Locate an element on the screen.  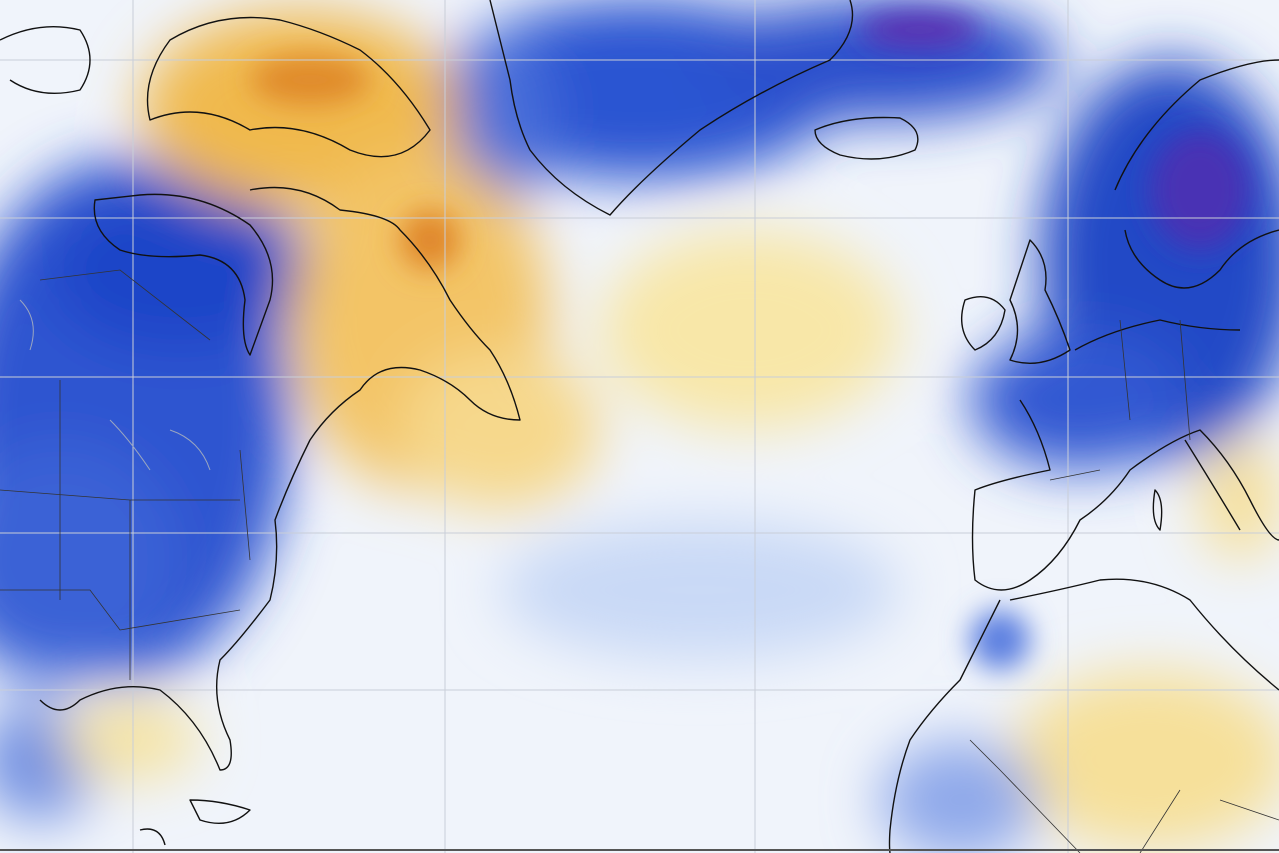
iceland is located at coordinates (866, 138).